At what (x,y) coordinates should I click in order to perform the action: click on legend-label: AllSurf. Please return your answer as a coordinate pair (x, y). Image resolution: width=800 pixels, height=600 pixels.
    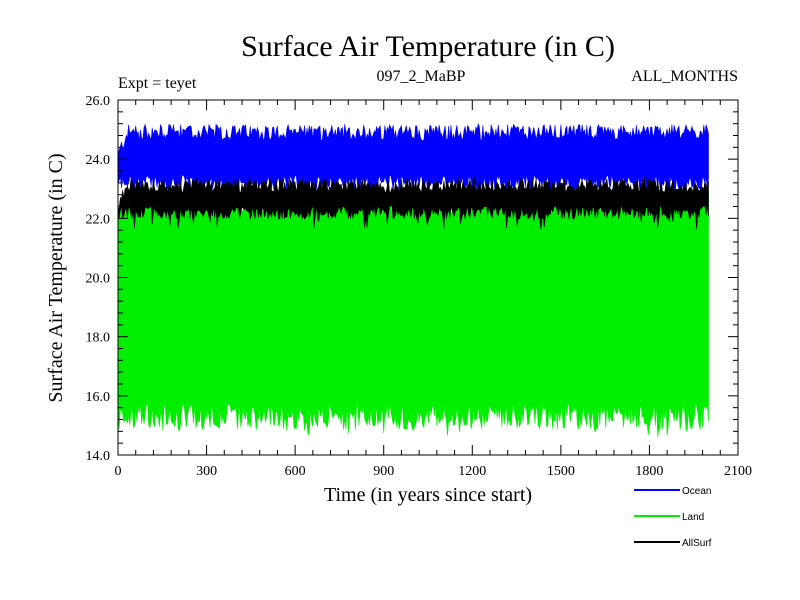
    Looking at the image, I should click on (697, 543).